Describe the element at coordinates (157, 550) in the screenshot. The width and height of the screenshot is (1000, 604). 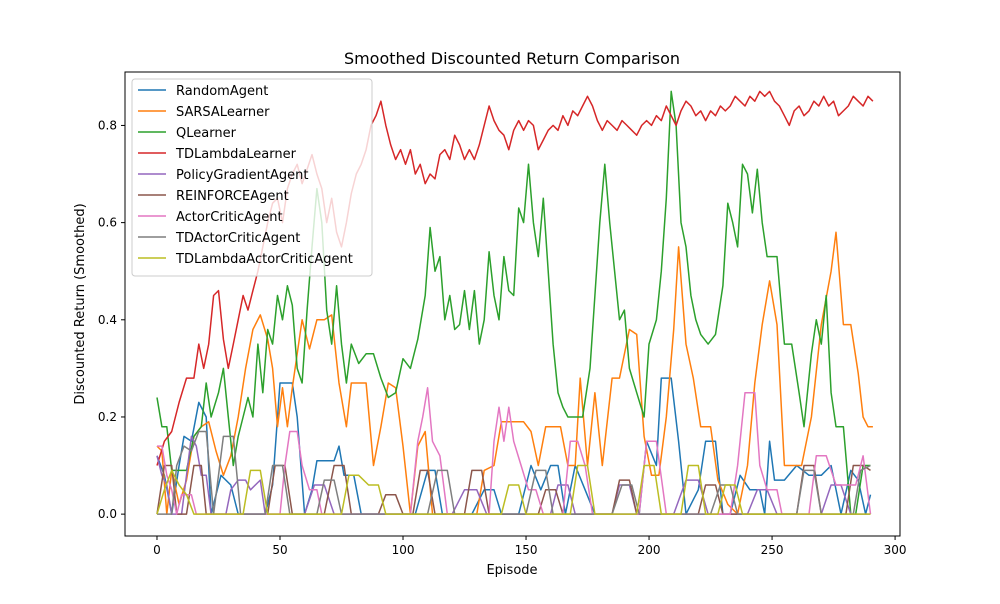
I see `x-tick-label: 0` at that location.